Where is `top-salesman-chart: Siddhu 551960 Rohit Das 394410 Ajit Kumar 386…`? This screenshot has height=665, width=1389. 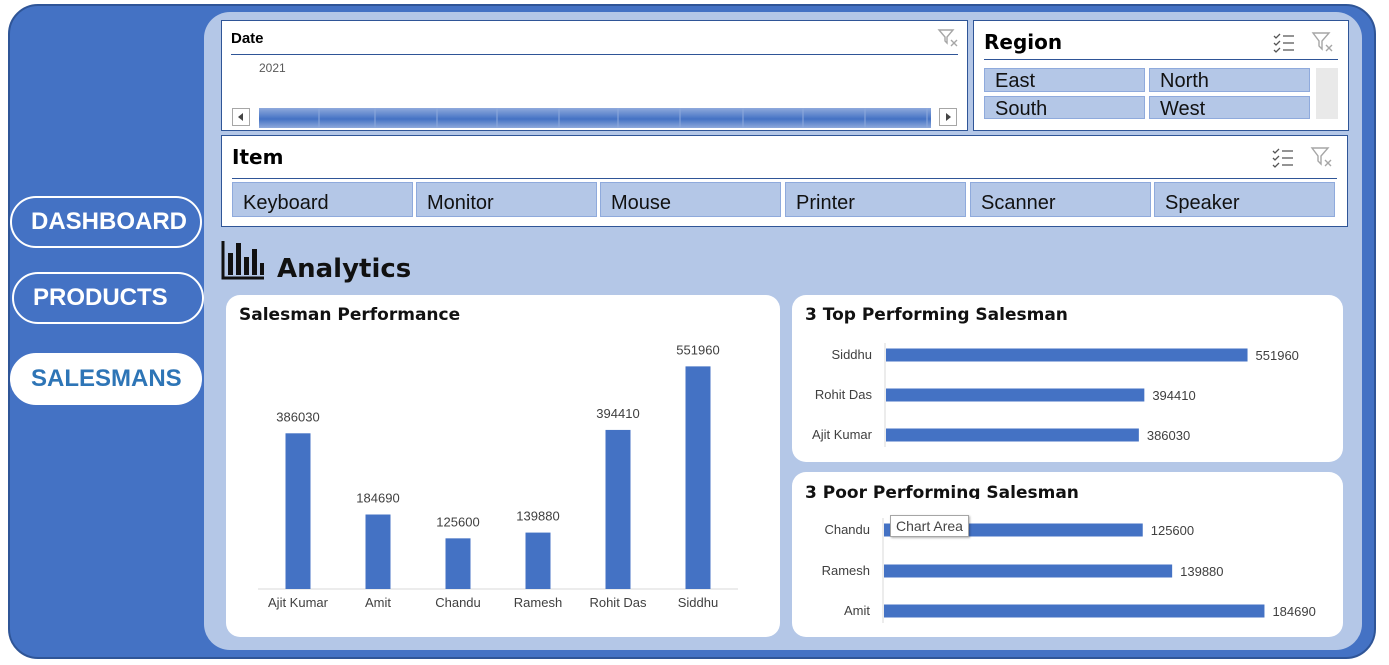 top-salesman-chart: Siddhu 551960 Rohit Das 394410 Ajit Kumar 386… is located at coordinates (1067, 378).